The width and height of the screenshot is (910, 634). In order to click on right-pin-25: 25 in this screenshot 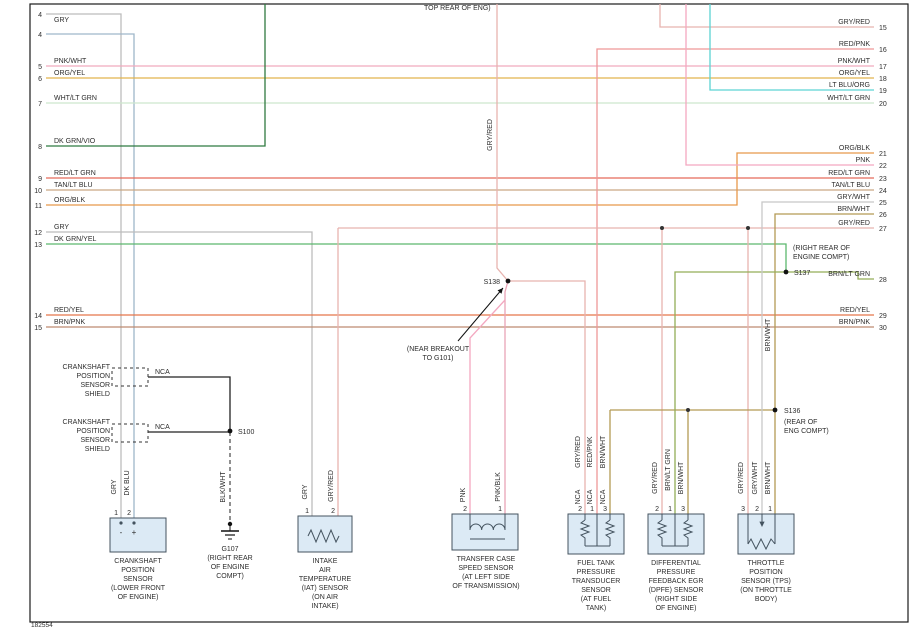, I will do `click(883, 203)`.